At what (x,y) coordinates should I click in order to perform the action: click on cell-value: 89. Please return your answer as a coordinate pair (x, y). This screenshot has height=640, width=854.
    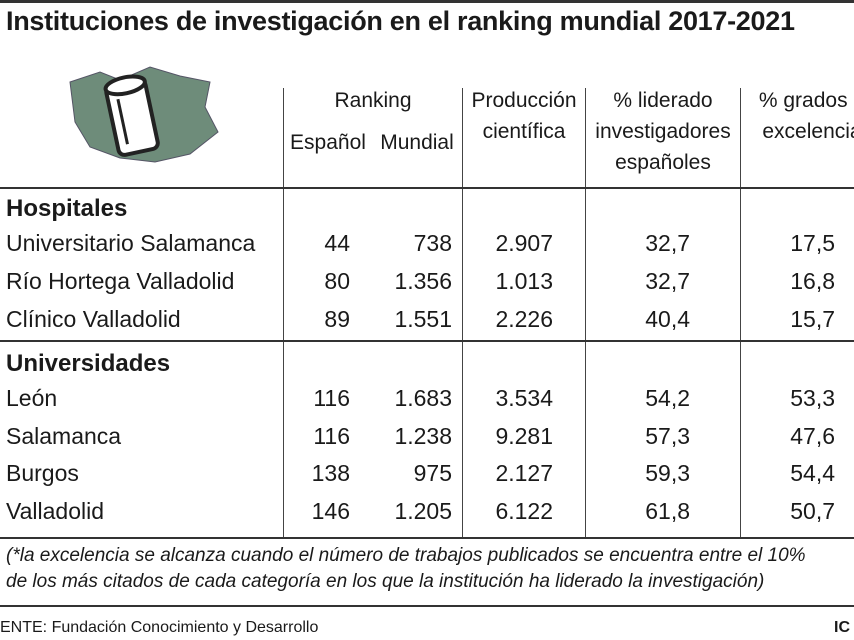
    Looking at the image, I should click on (337, 319).